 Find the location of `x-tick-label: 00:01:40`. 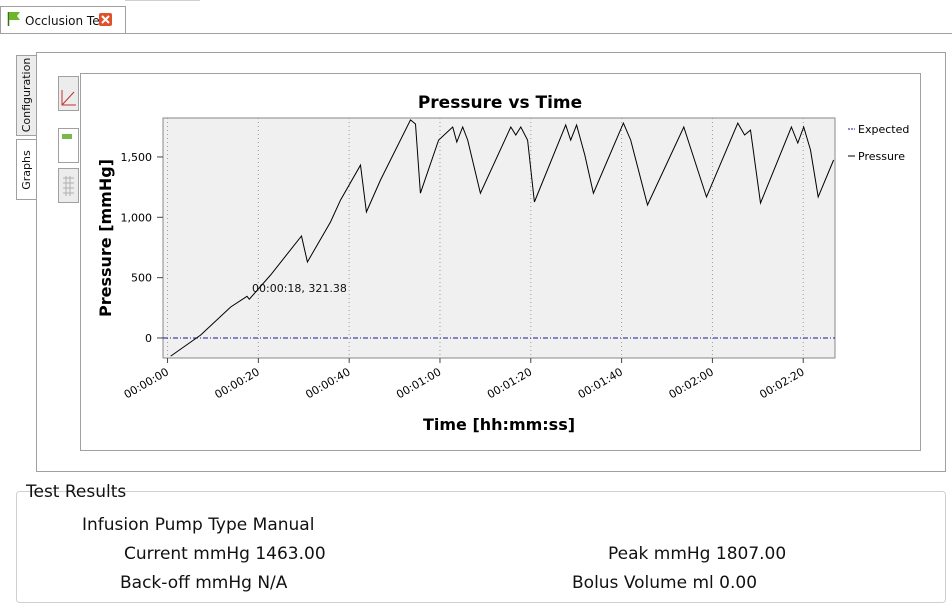

x-tick-label: 00:01:40 is located at coordinates (600, 383).